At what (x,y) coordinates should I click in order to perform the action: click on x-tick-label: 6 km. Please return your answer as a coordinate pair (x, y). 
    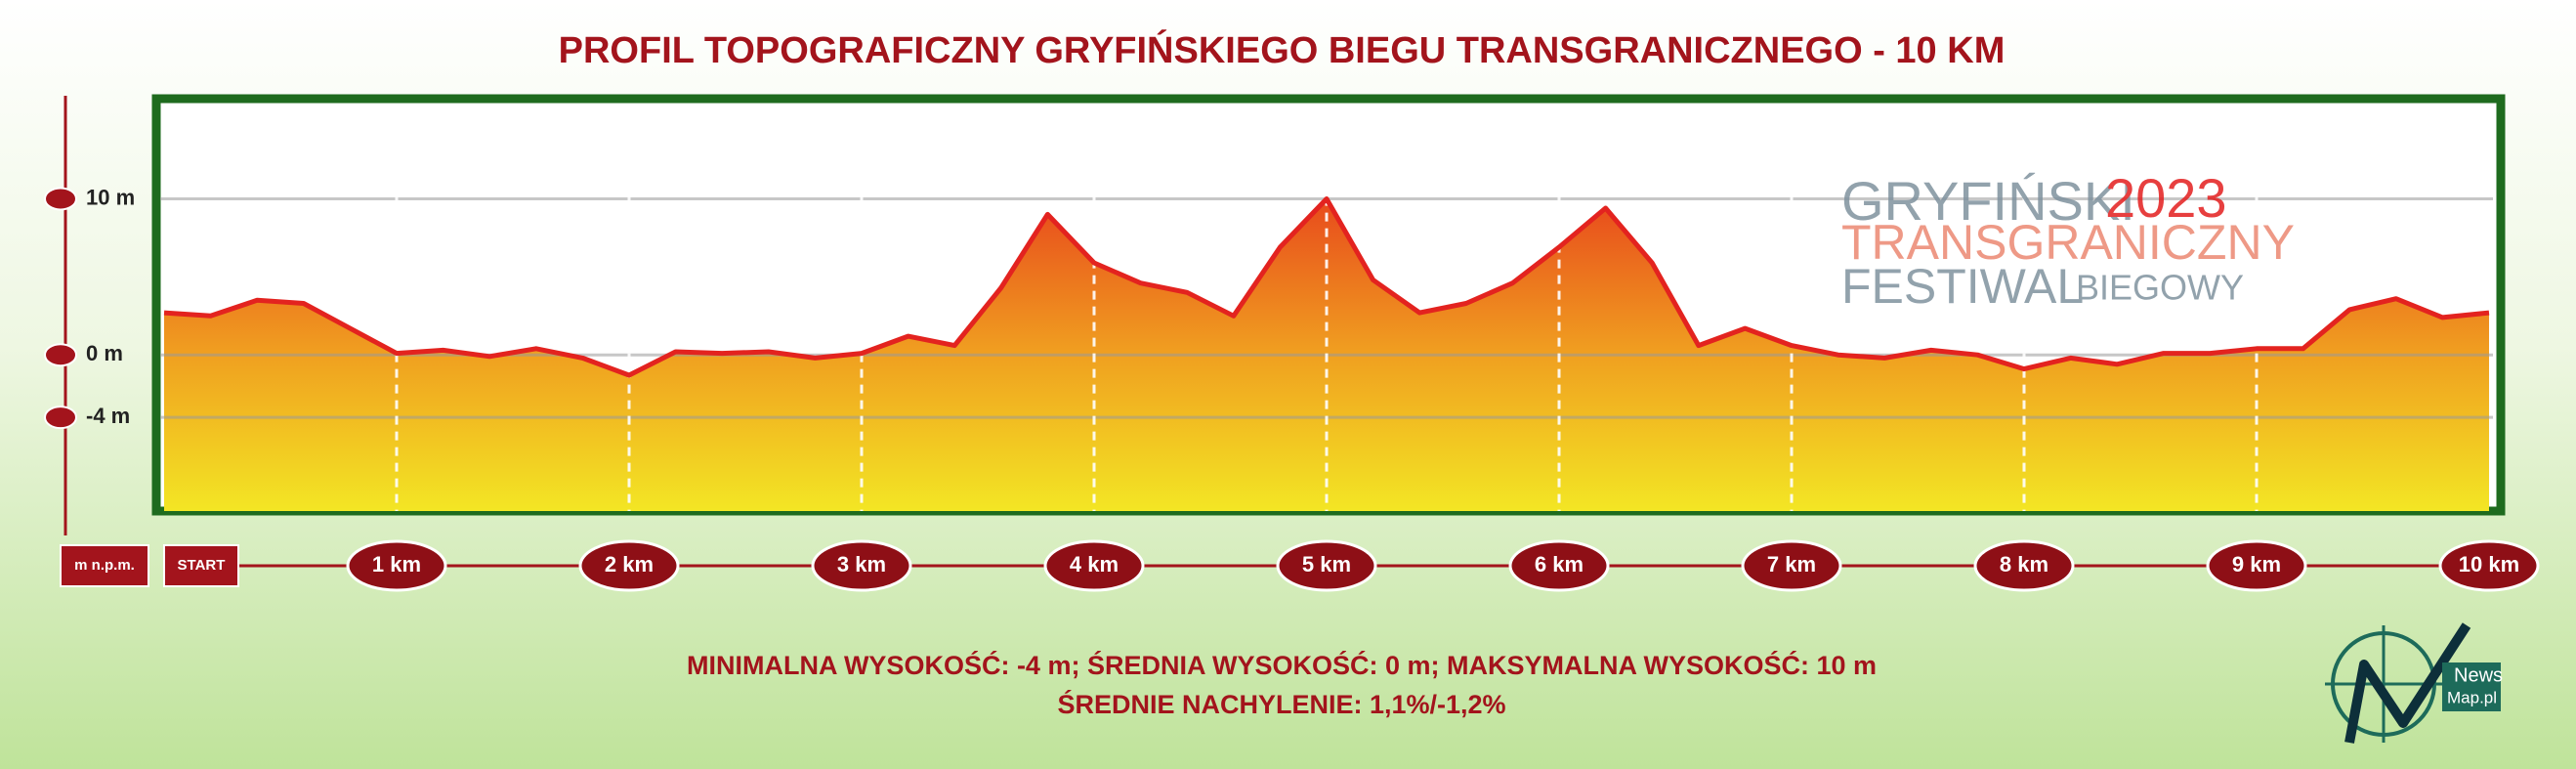
    Looking at the image, I should click on (1559, 564).